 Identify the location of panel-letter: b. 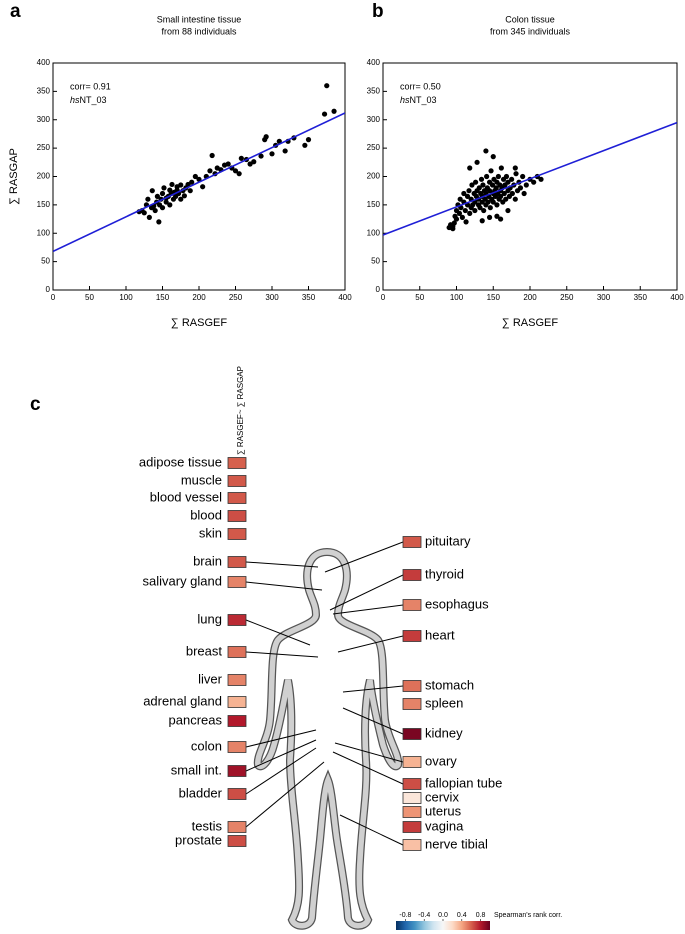
(378, 11).